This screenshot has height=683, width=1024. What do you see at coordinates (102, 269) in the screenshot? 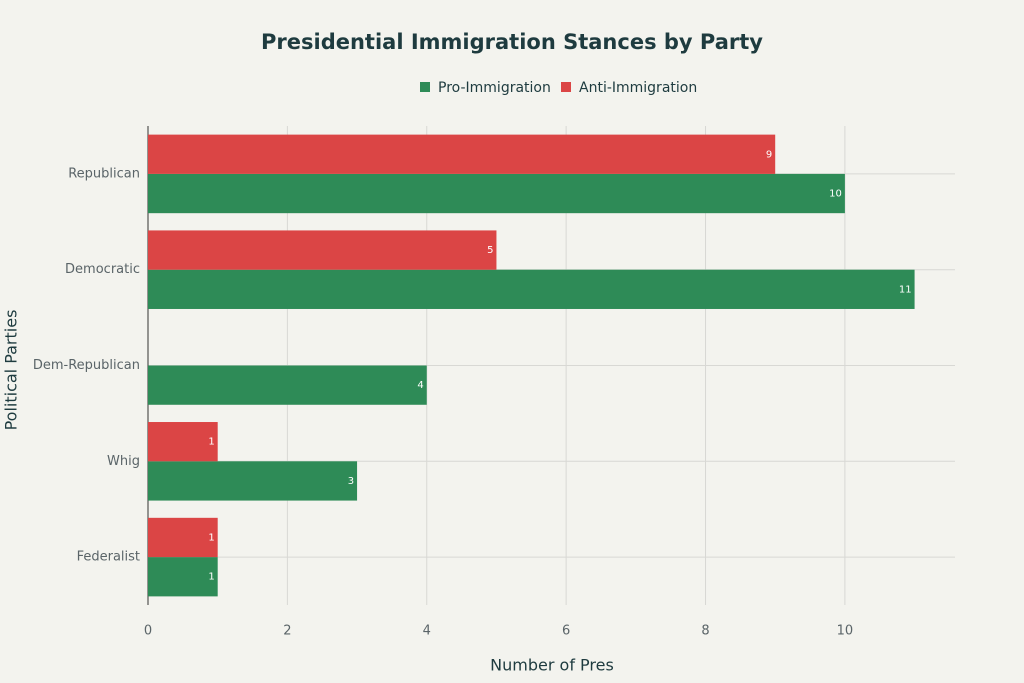
I see `y-tick-label: Democratic` at bounding box center [102, 269].